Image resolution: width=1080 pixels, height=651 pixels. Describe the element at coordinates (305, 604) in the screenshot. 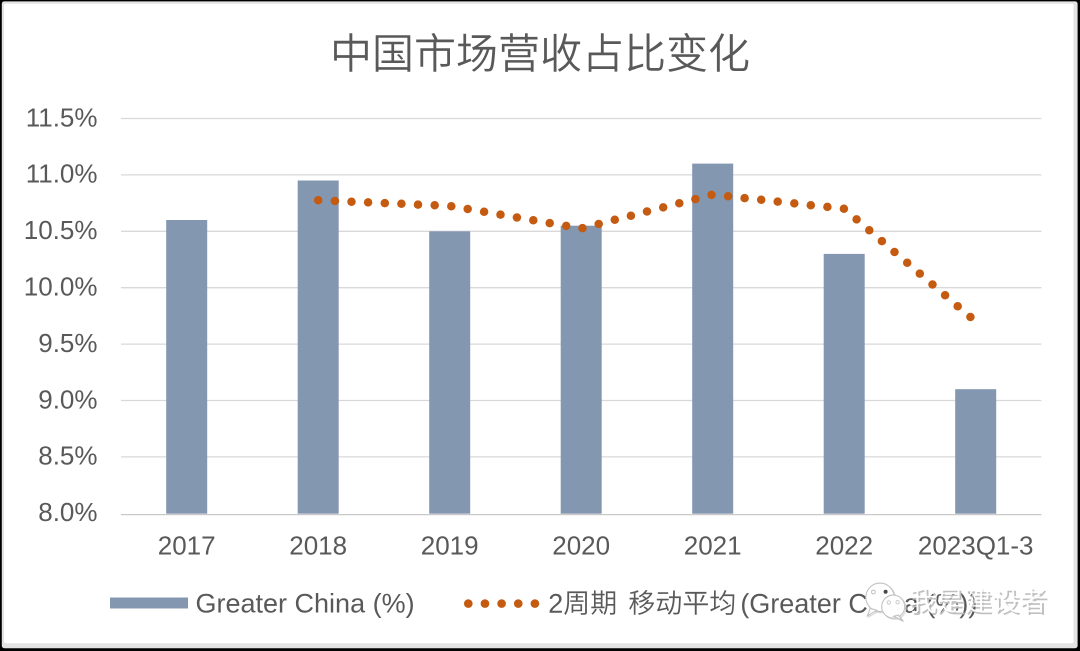

I see `svg-text: Greater China (%)` at that location.